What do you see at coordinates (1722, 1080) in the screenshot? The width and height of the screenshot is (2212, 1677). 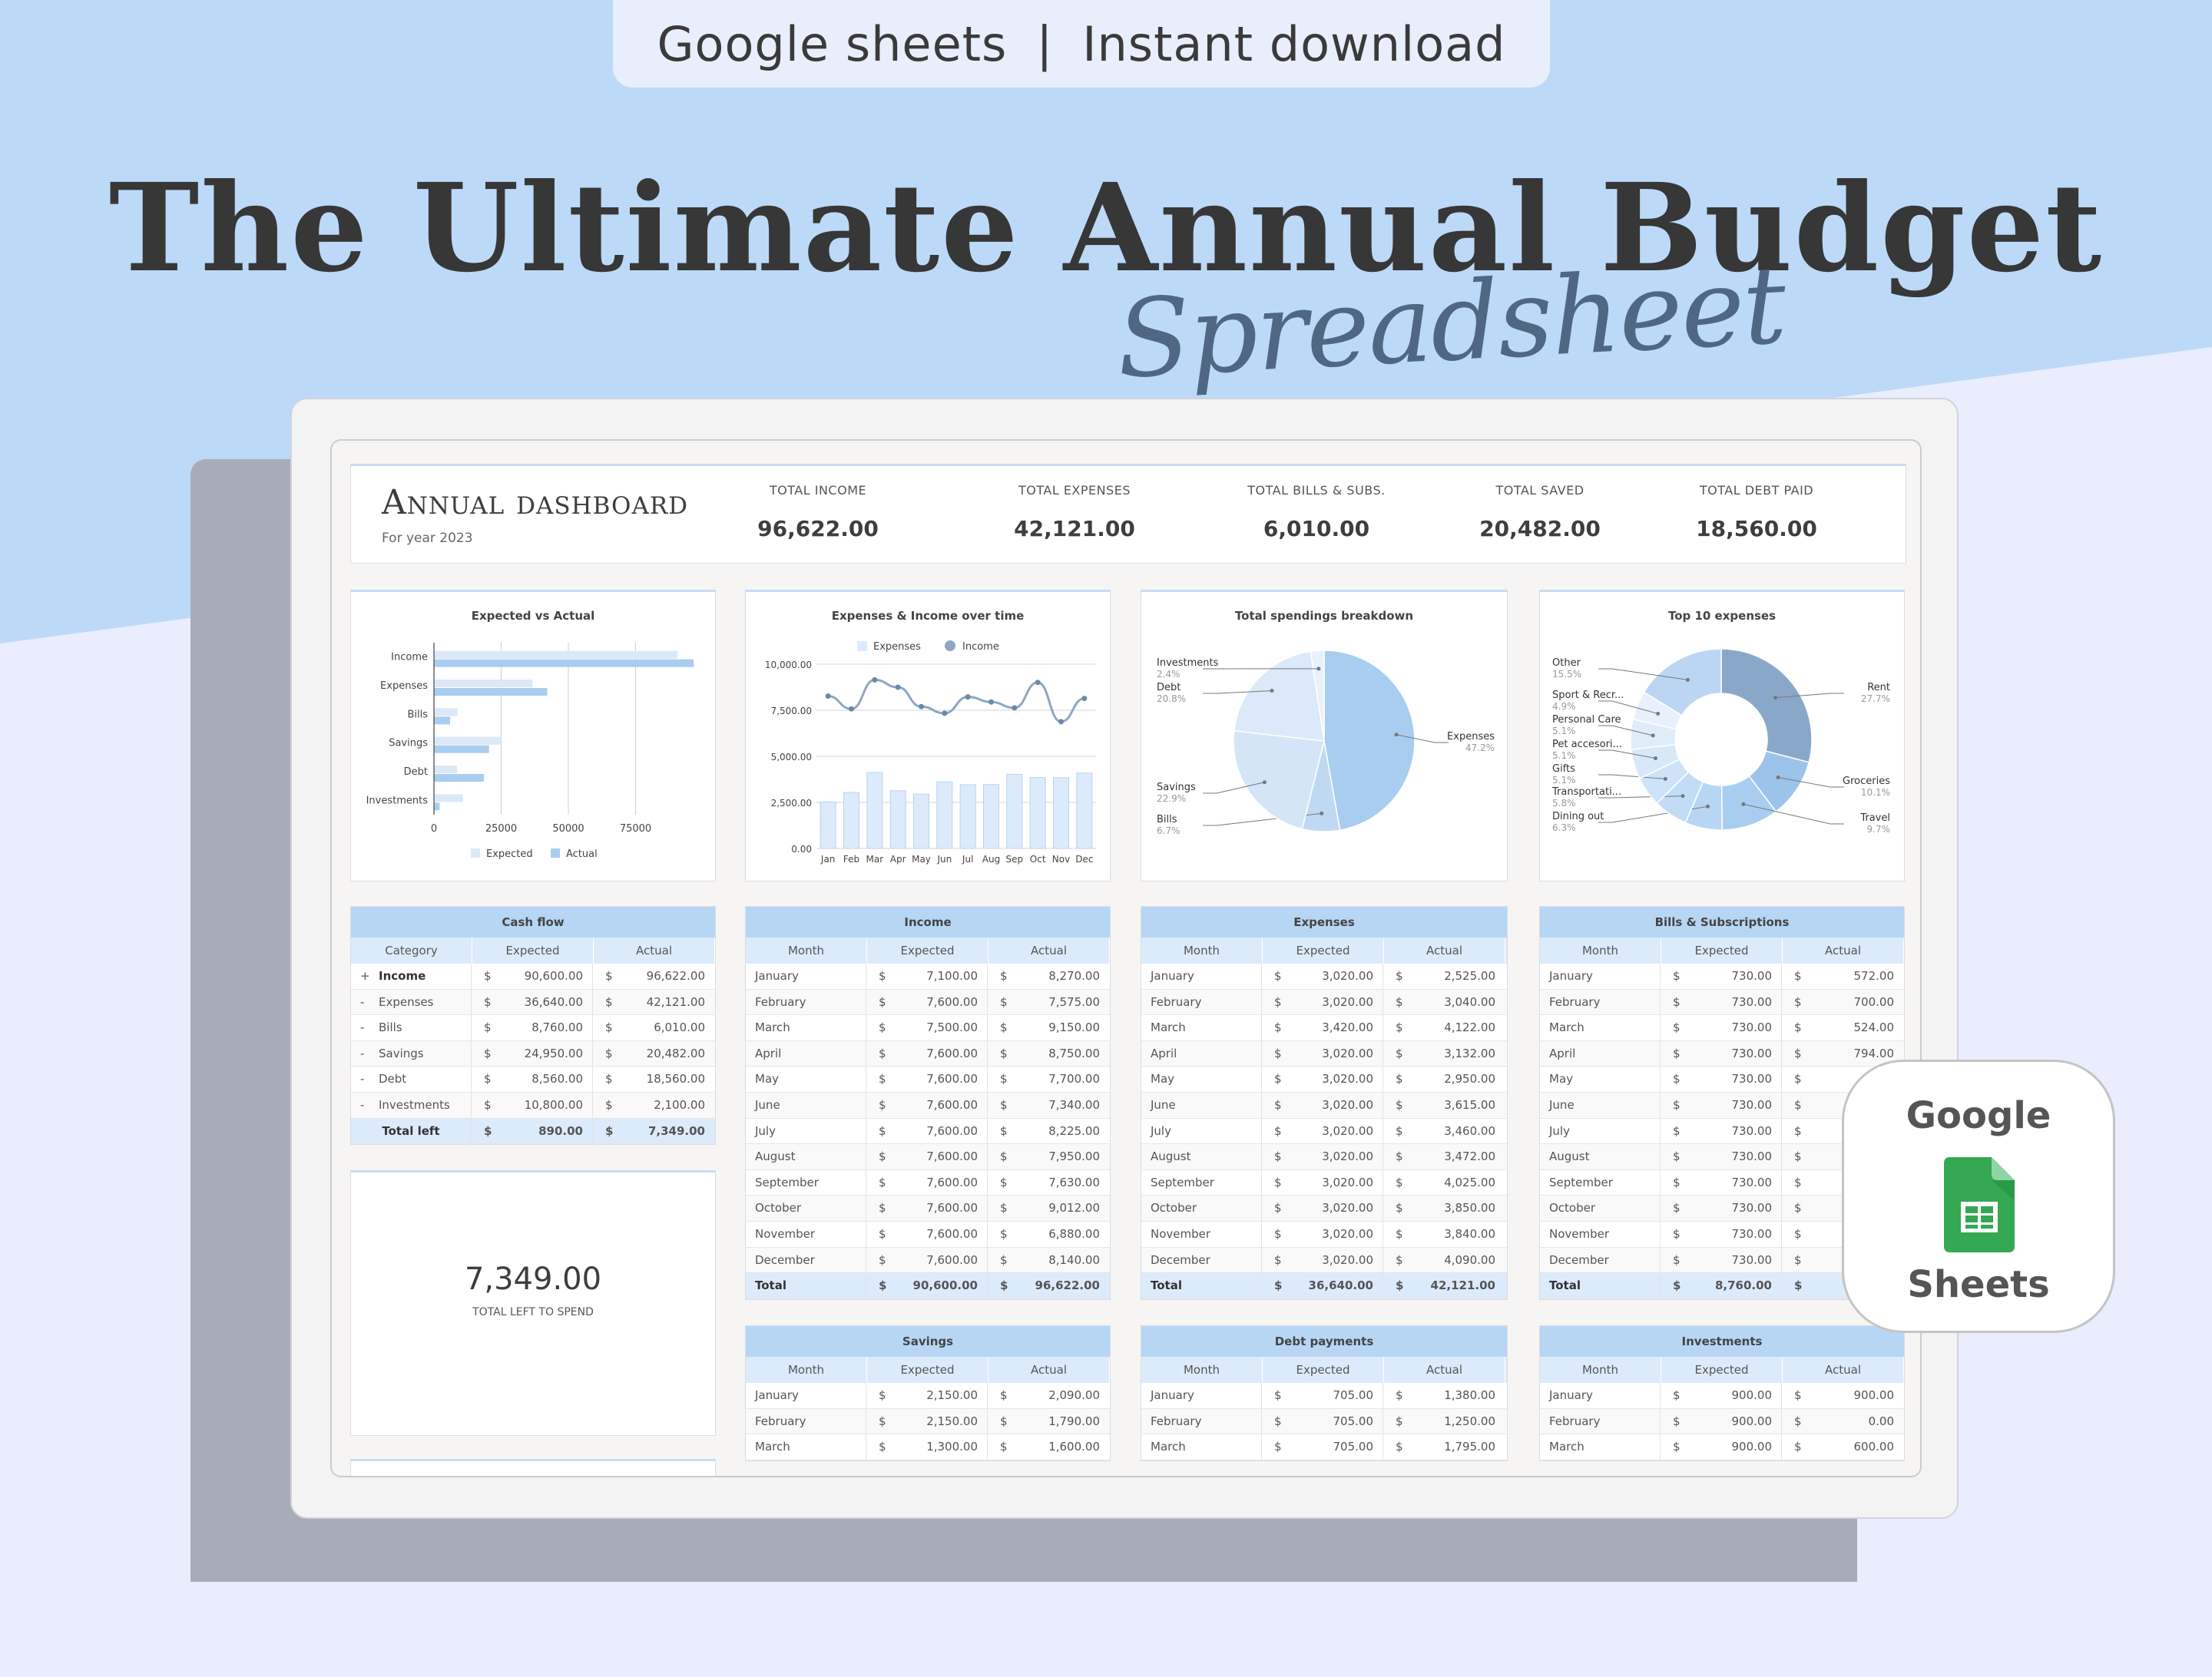 I see `table-row: May$730.00$800` at bounding box center [1722, 1080].